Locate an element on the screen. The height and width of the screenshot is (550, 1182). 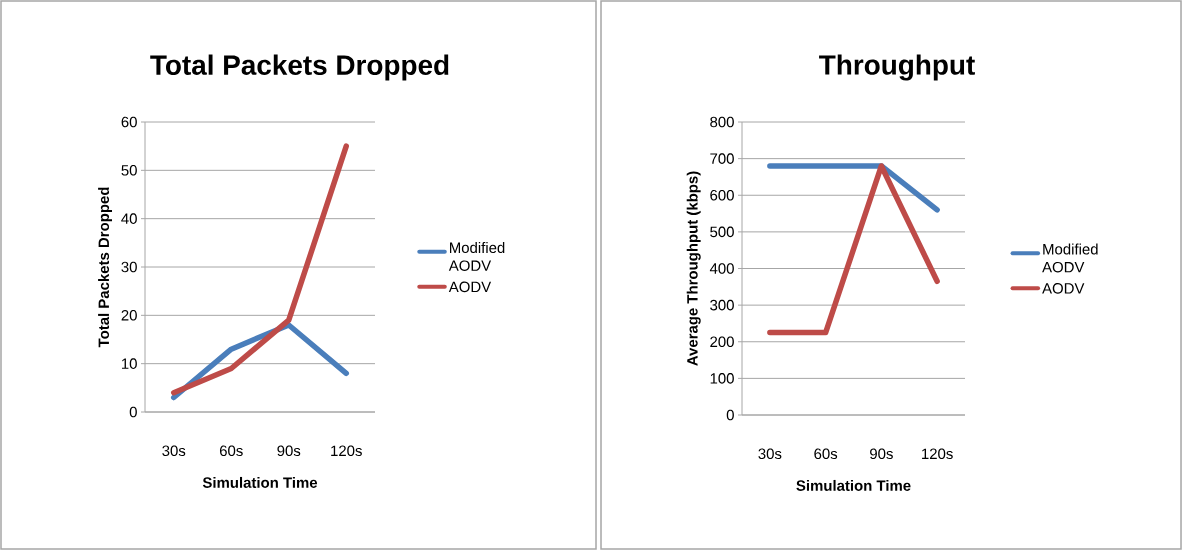
y-tick-label: 300 is located at coordinates (722, 305).